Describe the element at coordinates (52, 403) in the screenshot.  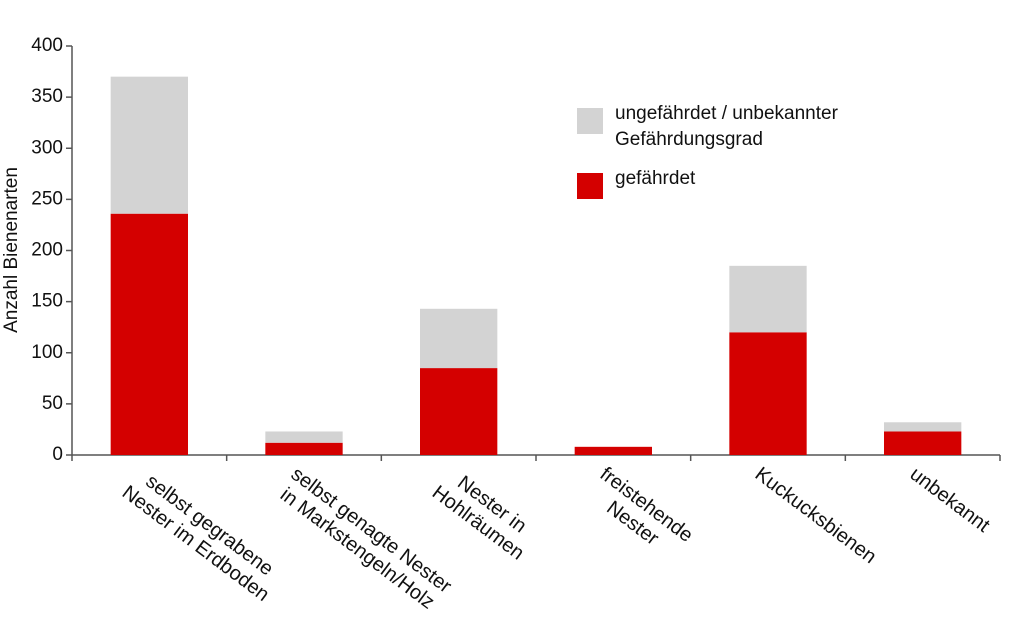
I see `y-tick-label: 50` at that location.